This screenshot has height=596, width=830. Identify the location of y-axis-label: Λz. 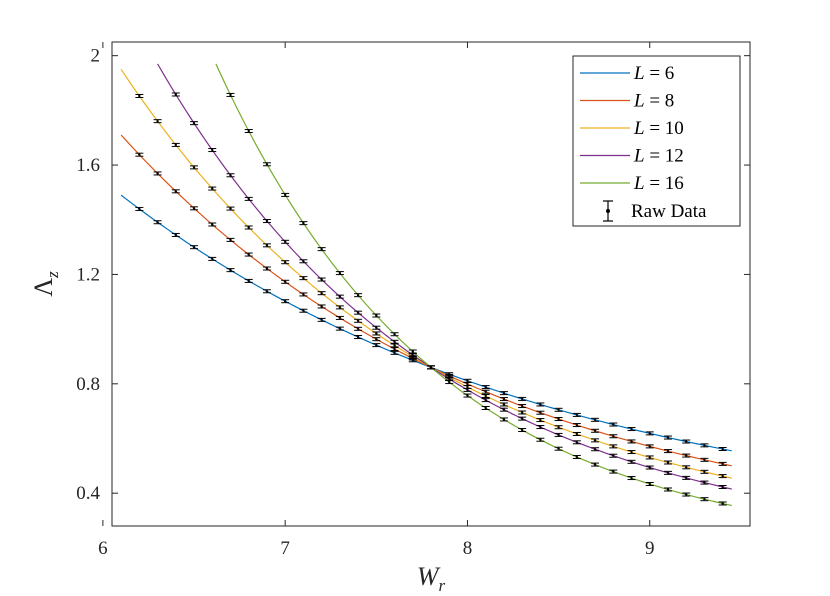
(45, 284).